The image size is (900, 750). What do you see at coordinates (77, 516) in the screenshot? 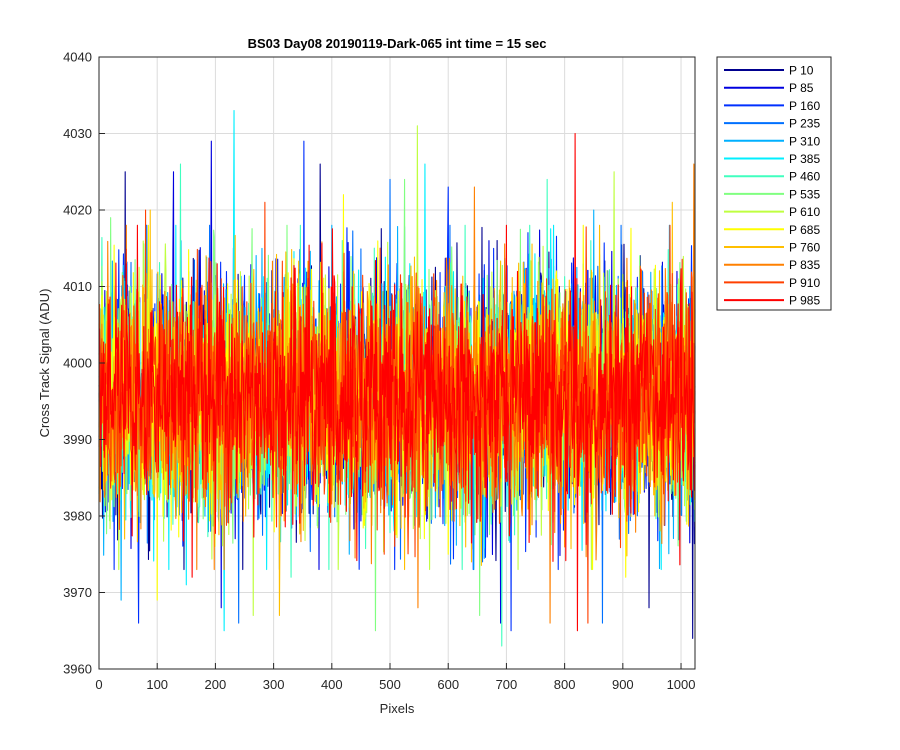
I see `y-tick-label: 3980` at bounding box center [77, 516].